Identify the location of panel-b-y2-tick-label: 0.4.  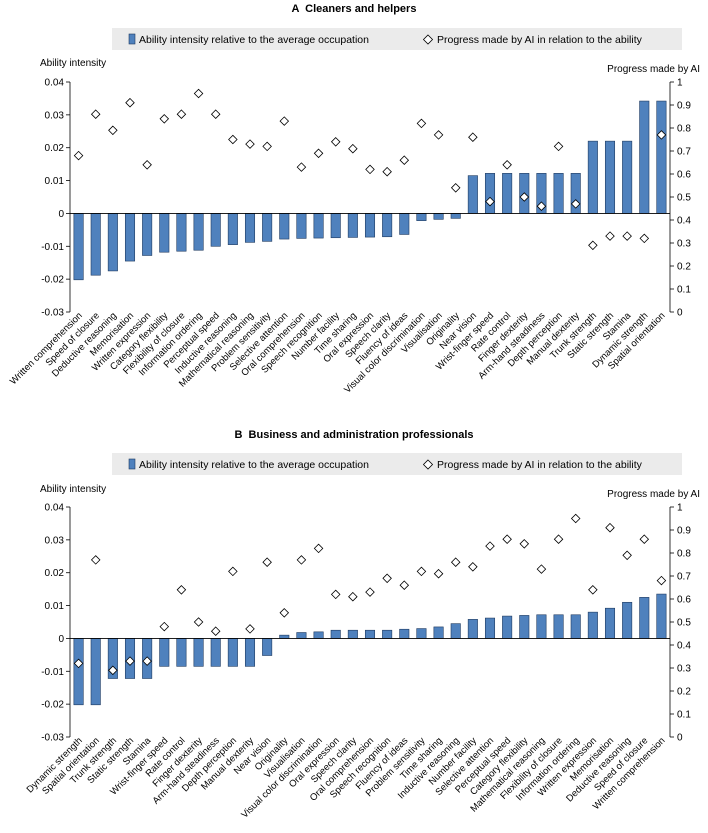
(684, 646).